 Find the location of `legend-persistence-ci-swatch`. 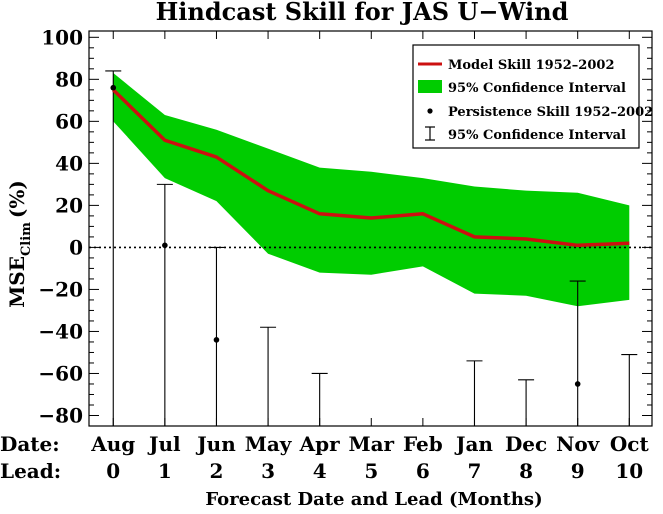

legend-persistence-ci-swatch is located at coordinates (430, 133).